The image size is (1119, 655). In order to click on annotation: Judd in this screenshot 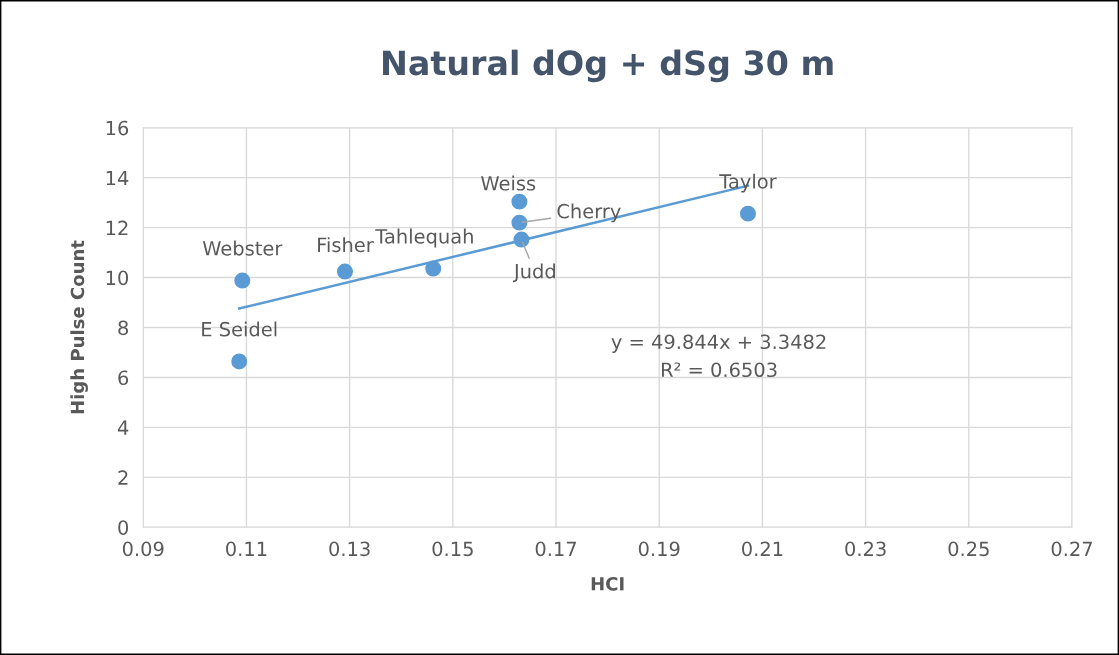, I will do `click(533, 273)`.